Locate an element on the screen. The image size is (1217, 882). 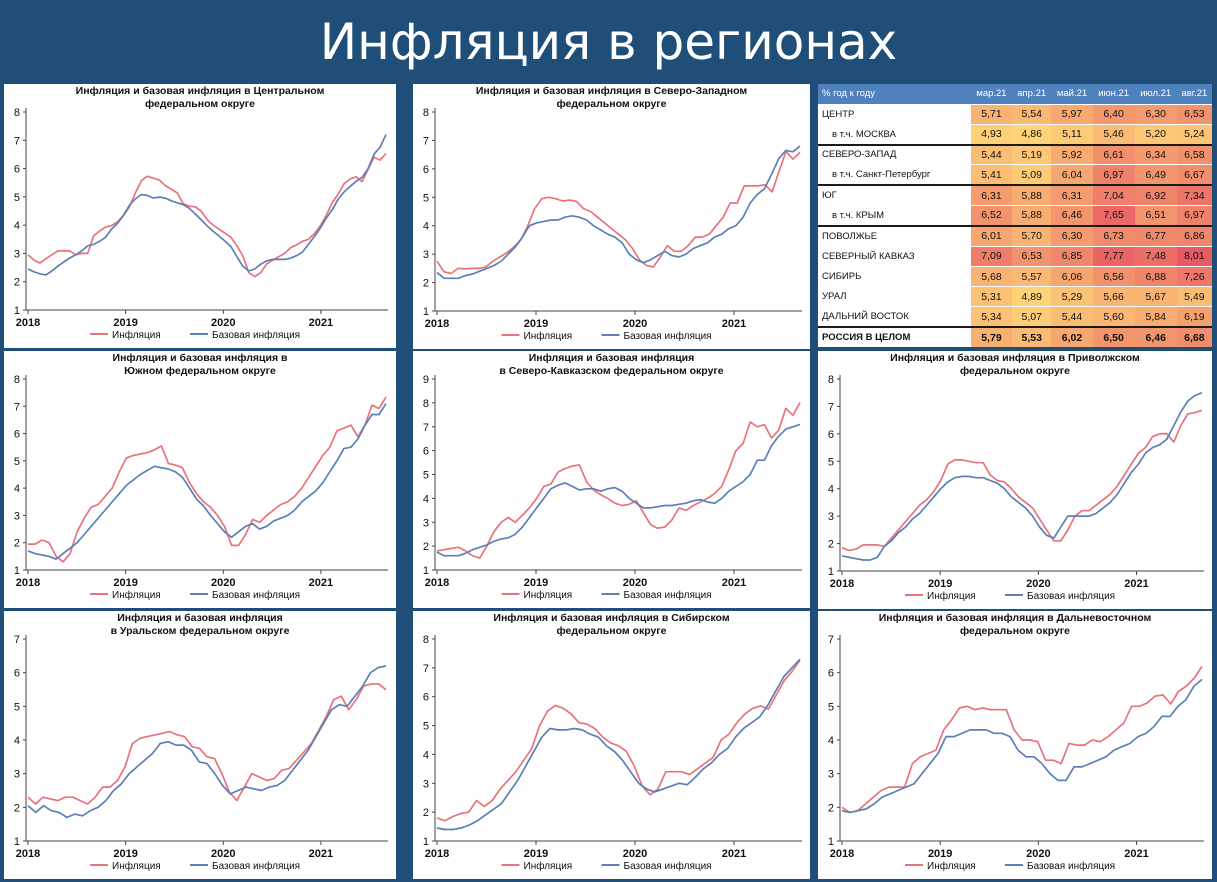
table-cell: 6,06 is located at coordinates (1072, 276).